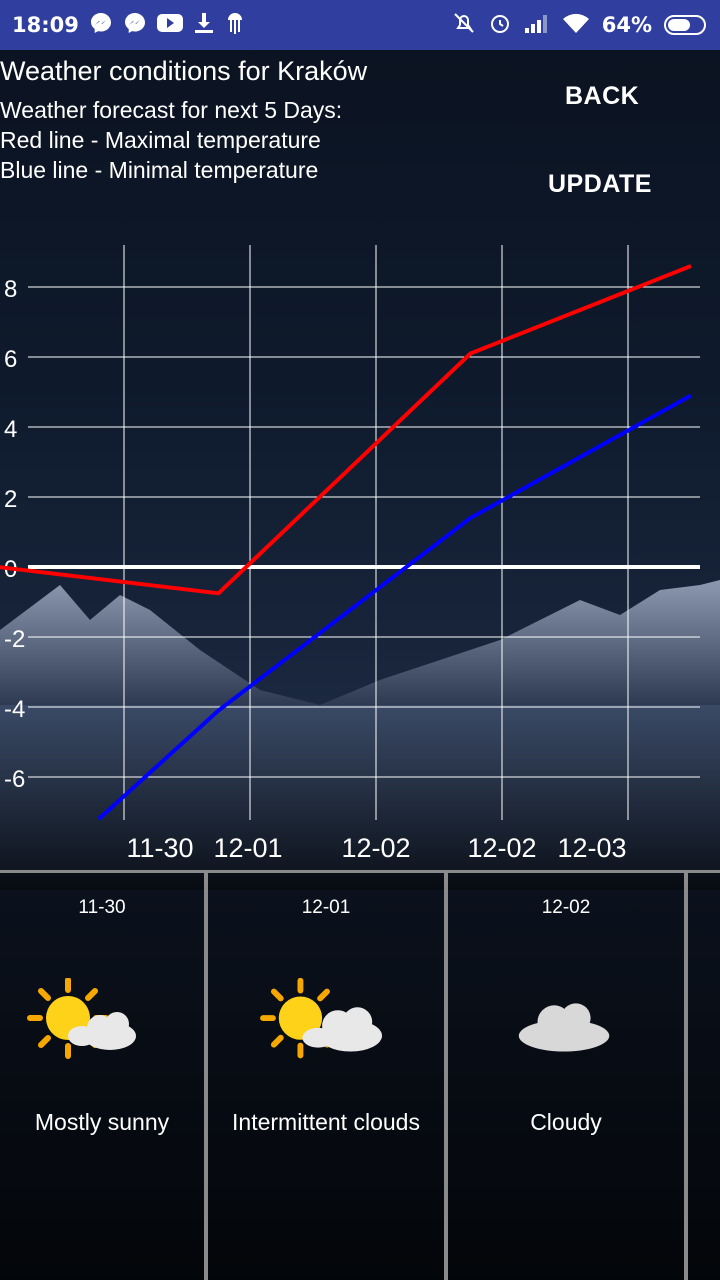 Image resolution: width=720 pixels, height=1280 pixels. What do you see at coordinates (326, 907) in the screenshot?
I see `forecast-date: 12-01` at bounding box center [326, 907].